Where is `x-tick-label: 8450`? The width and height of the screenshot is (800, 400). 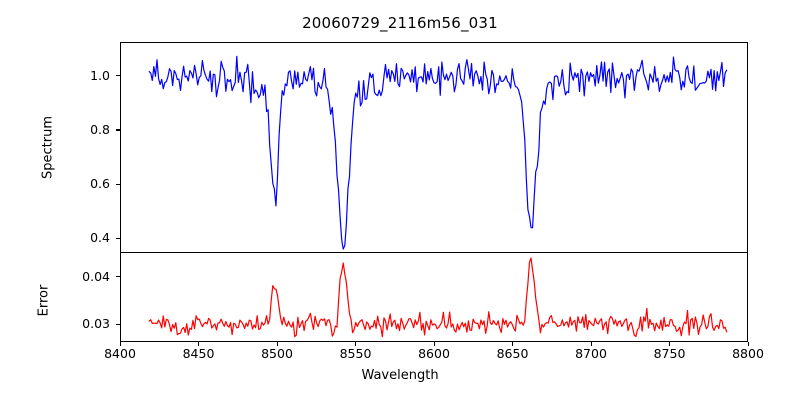 x-tick-label: 8450 is located at coordinates (198, 353).